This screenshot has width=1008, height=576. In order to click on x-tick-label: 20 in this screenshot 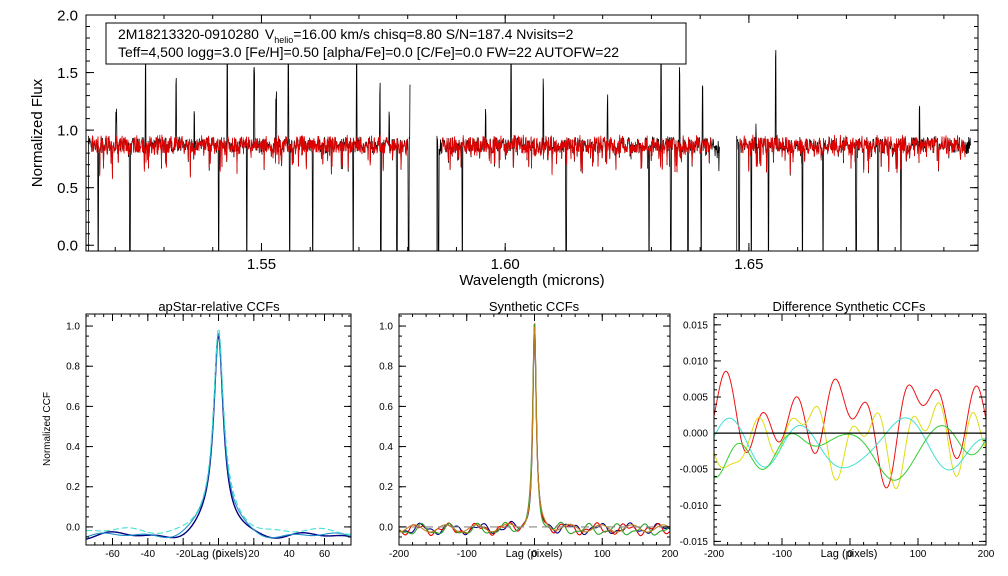, I will do `click(254, 554)`.